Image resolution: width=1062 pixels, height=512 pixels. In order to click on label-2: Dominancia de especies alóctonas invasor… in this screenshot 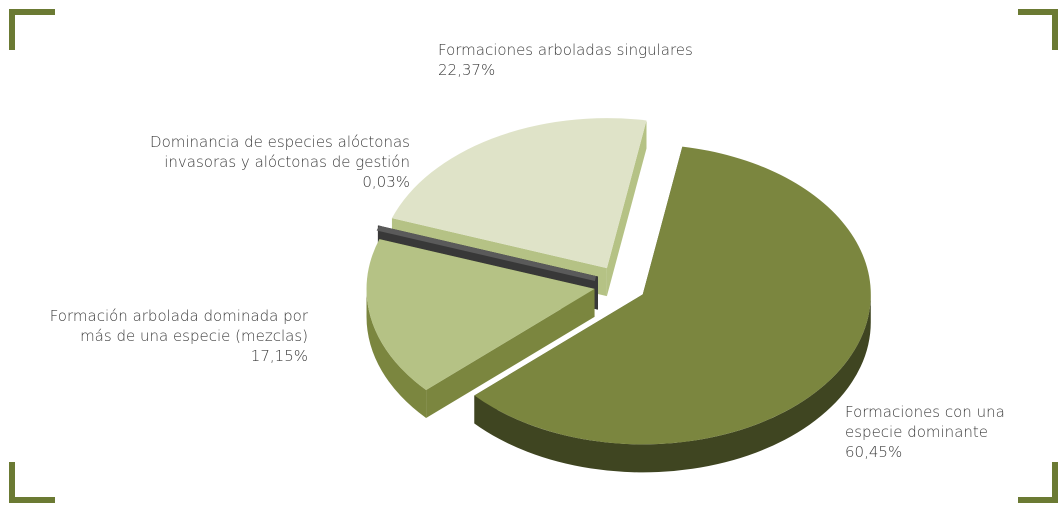, I will do `click(264, 162)`.